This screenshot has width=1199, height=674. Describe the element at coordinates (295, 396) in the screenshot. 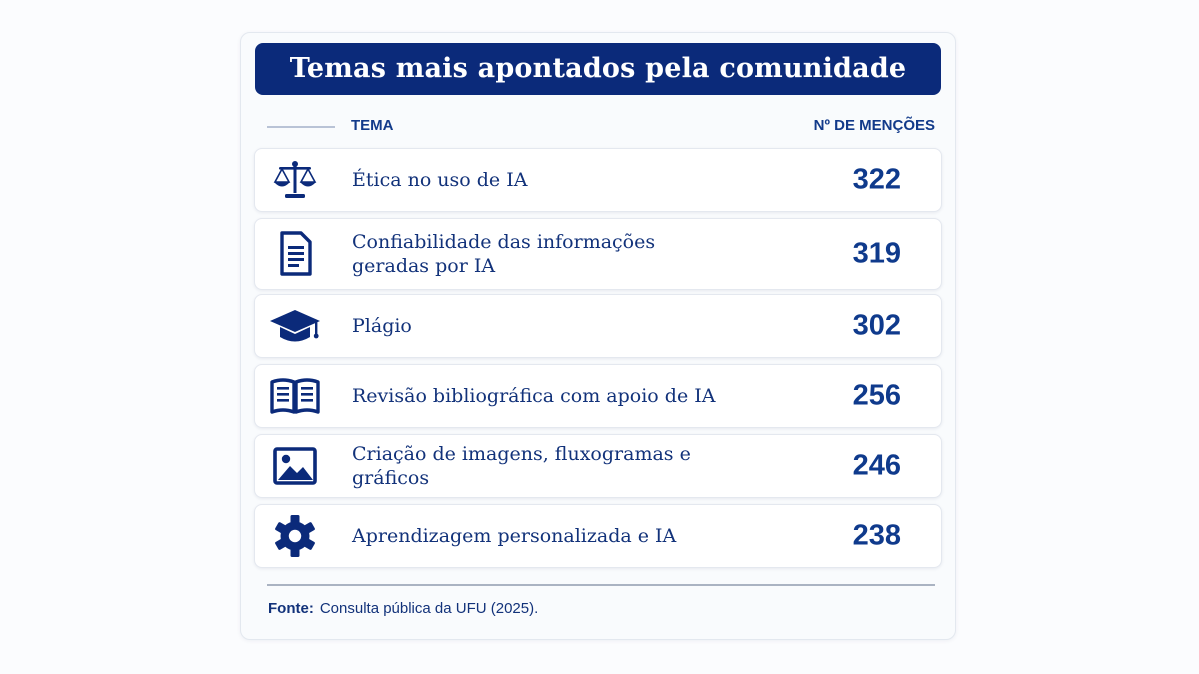

I see `open-book-icon` at that location.